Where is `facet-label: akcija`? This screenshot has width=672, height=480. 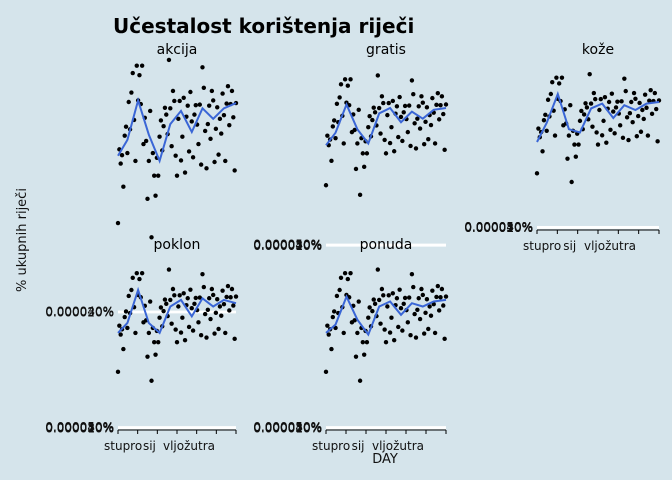 facet-label: akcija is located at coordinates (177, 50).